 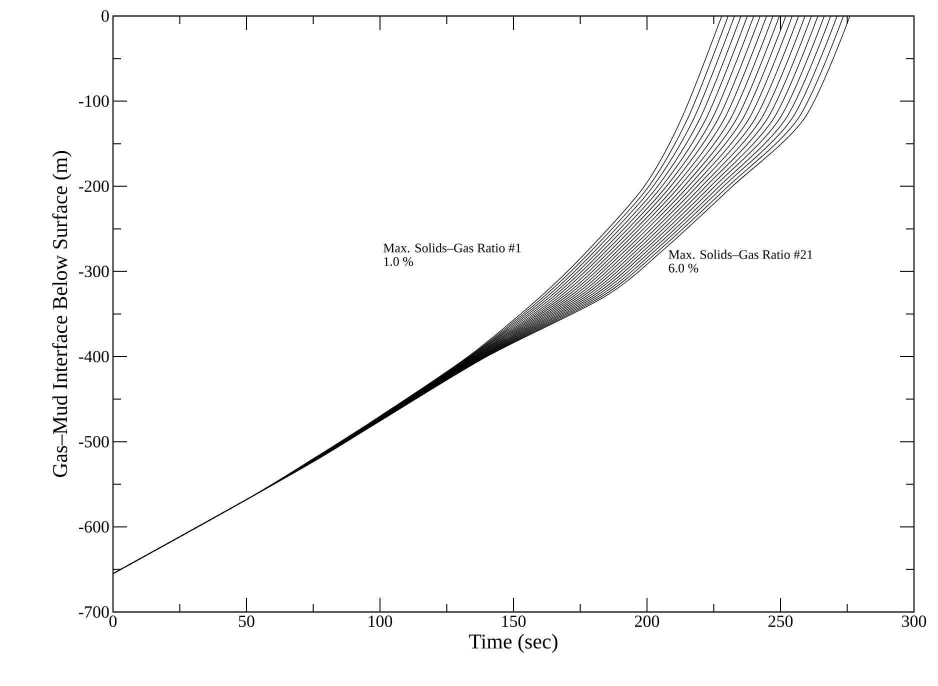 What do you see at coordinates (513, 643) in the screenshot?
I see `x-axis-title: Time (sec)` at bounding box center [513, 643].